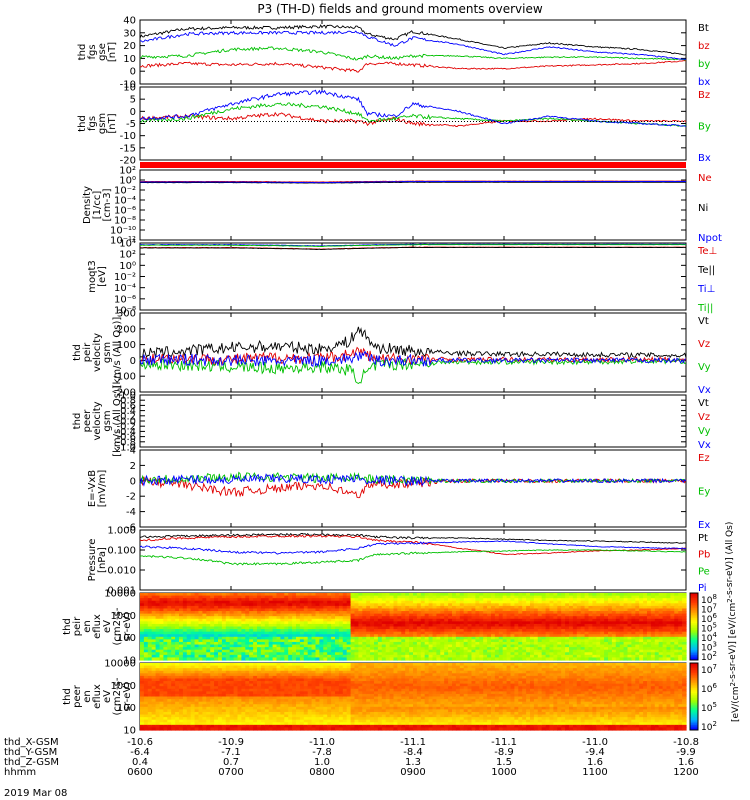  Describe the element at coordinates (128, 411) in the screenshot. I see `y-tick-label: 0.4` at that location.